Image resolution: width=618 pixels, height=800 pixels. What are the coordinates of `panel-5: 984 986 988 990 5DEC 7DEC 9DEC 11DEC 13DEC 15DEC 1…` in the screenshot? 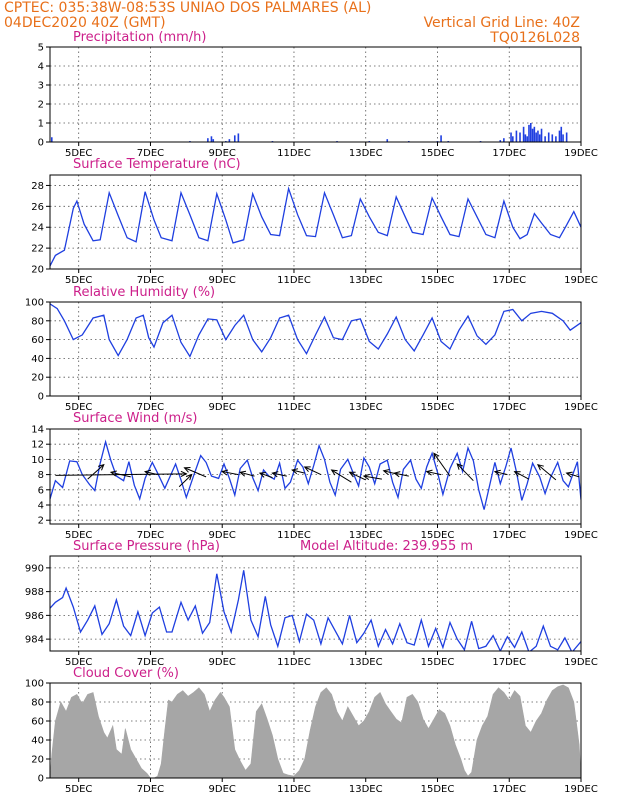 It's located at (311, 603).